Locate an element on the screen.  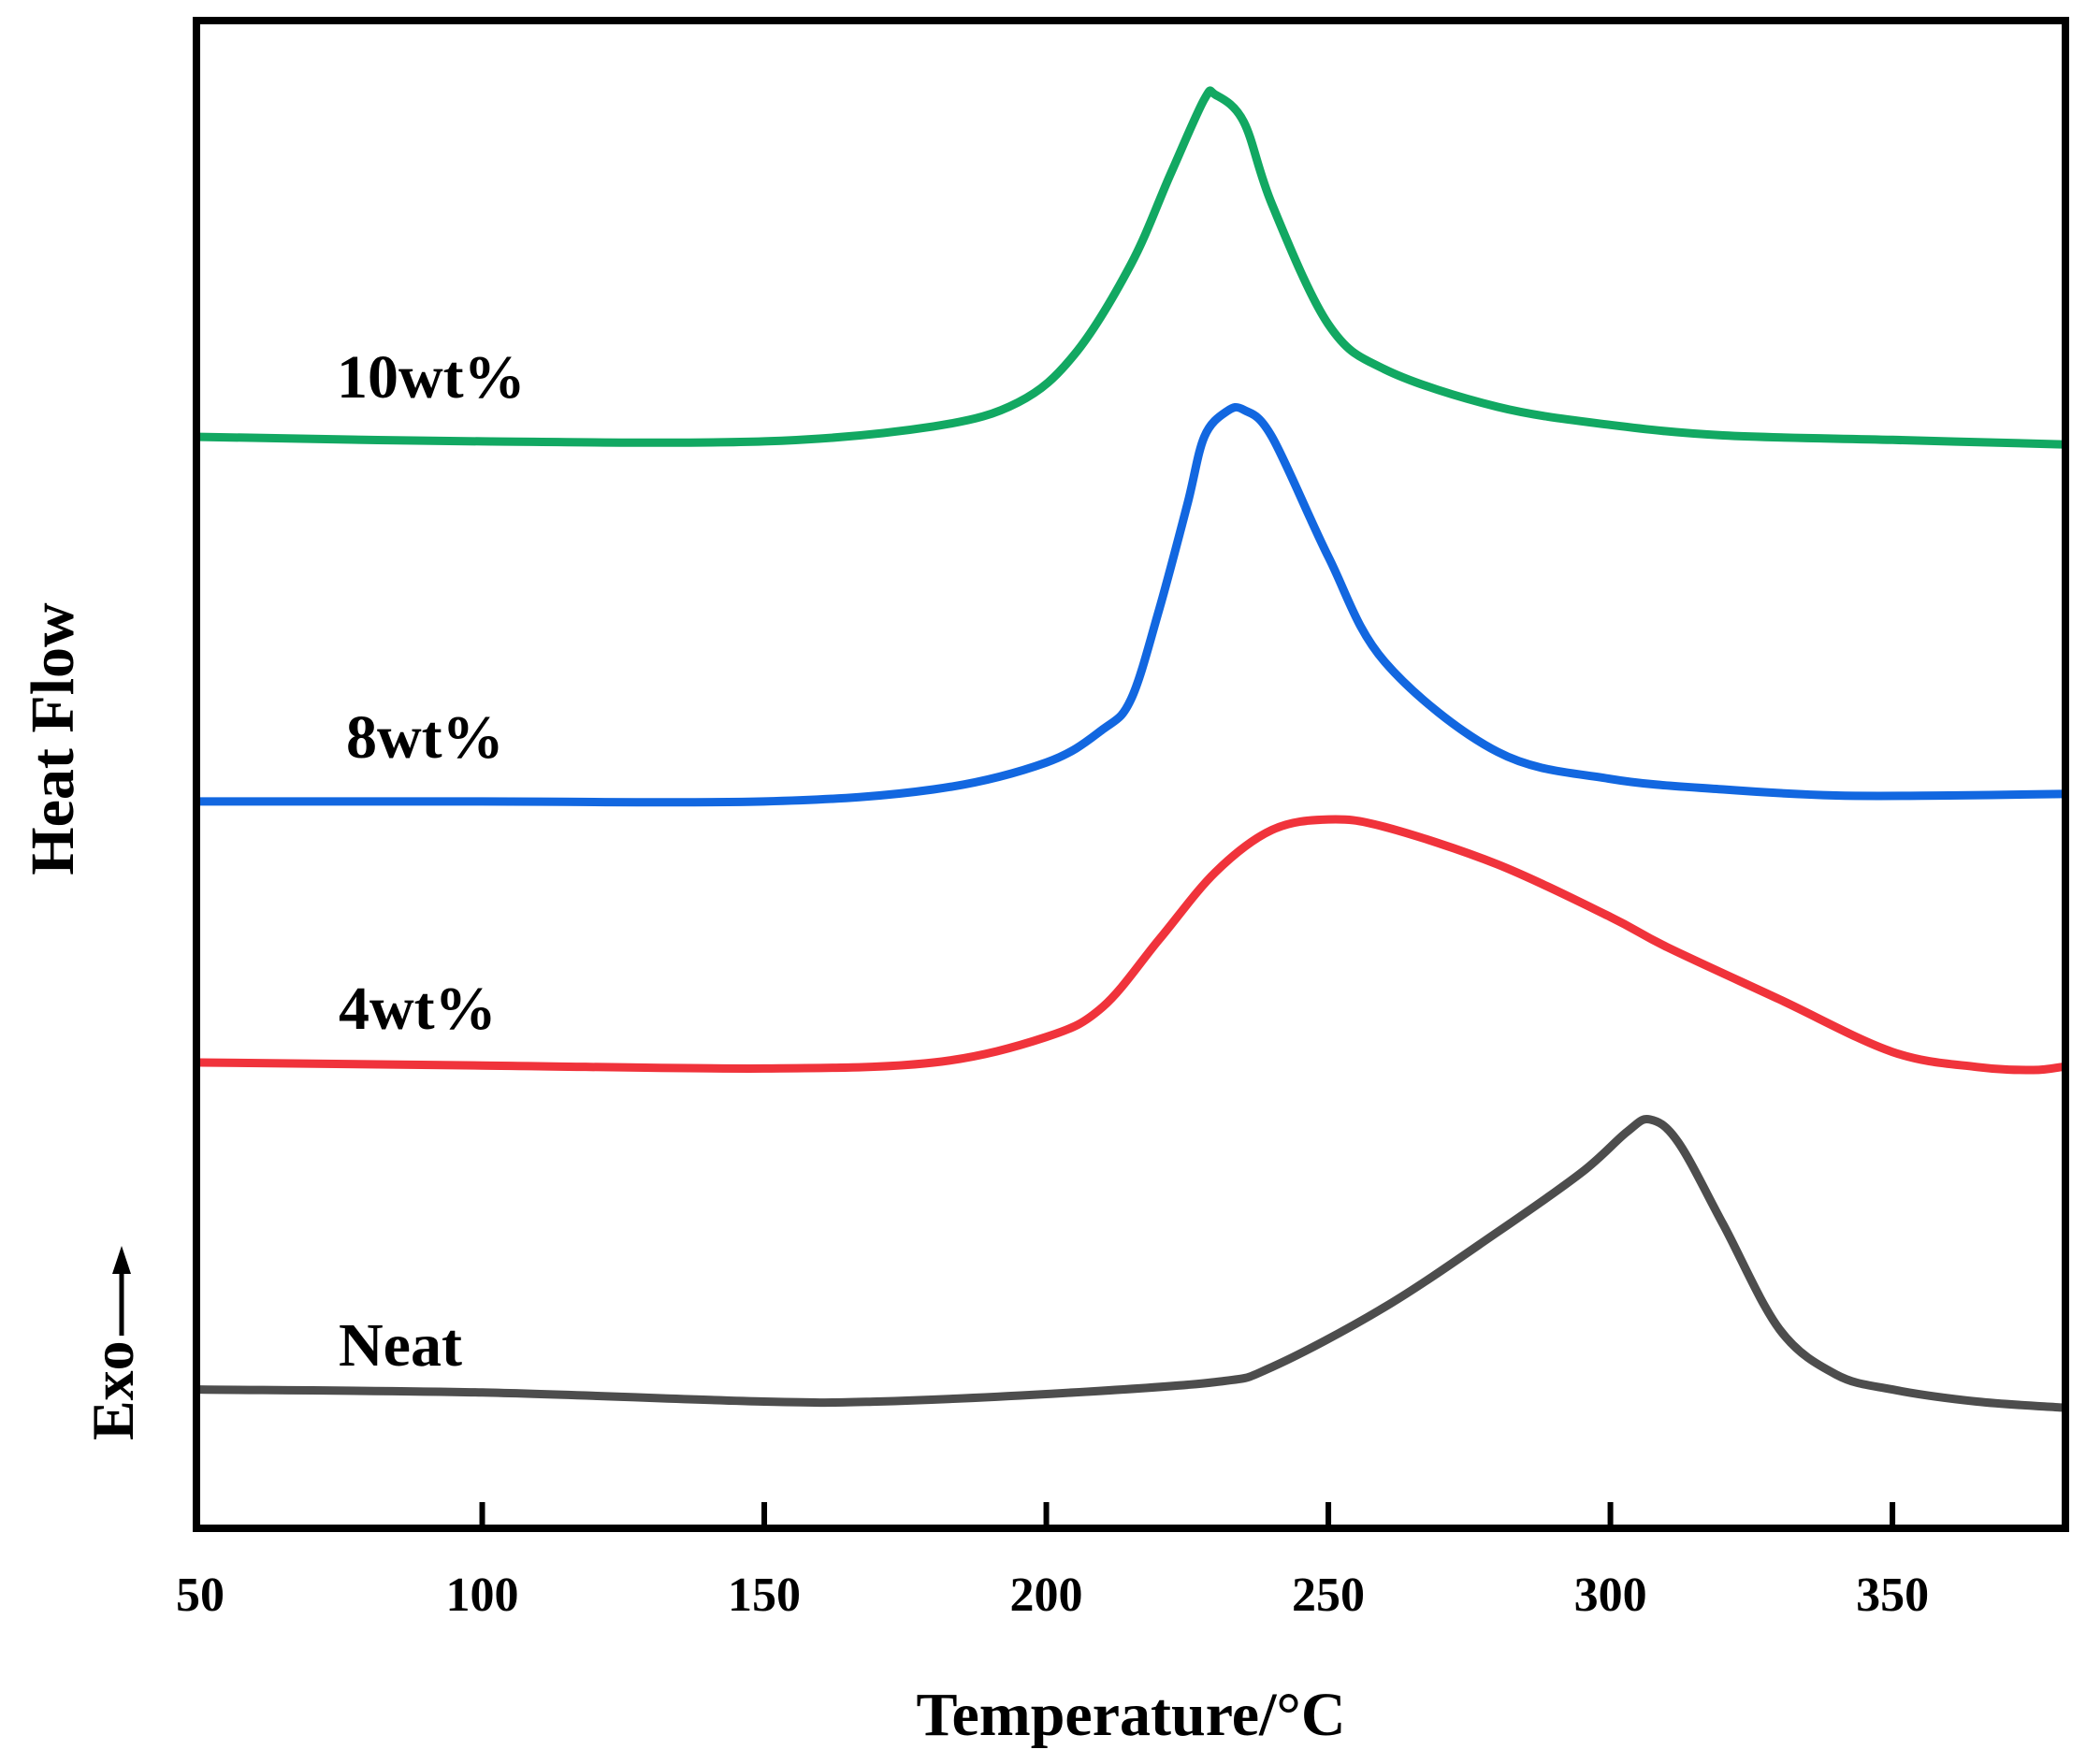
x-axis-ticks: 50 100 150 200 250 300 350 is located at coordinates (1052, 1562).